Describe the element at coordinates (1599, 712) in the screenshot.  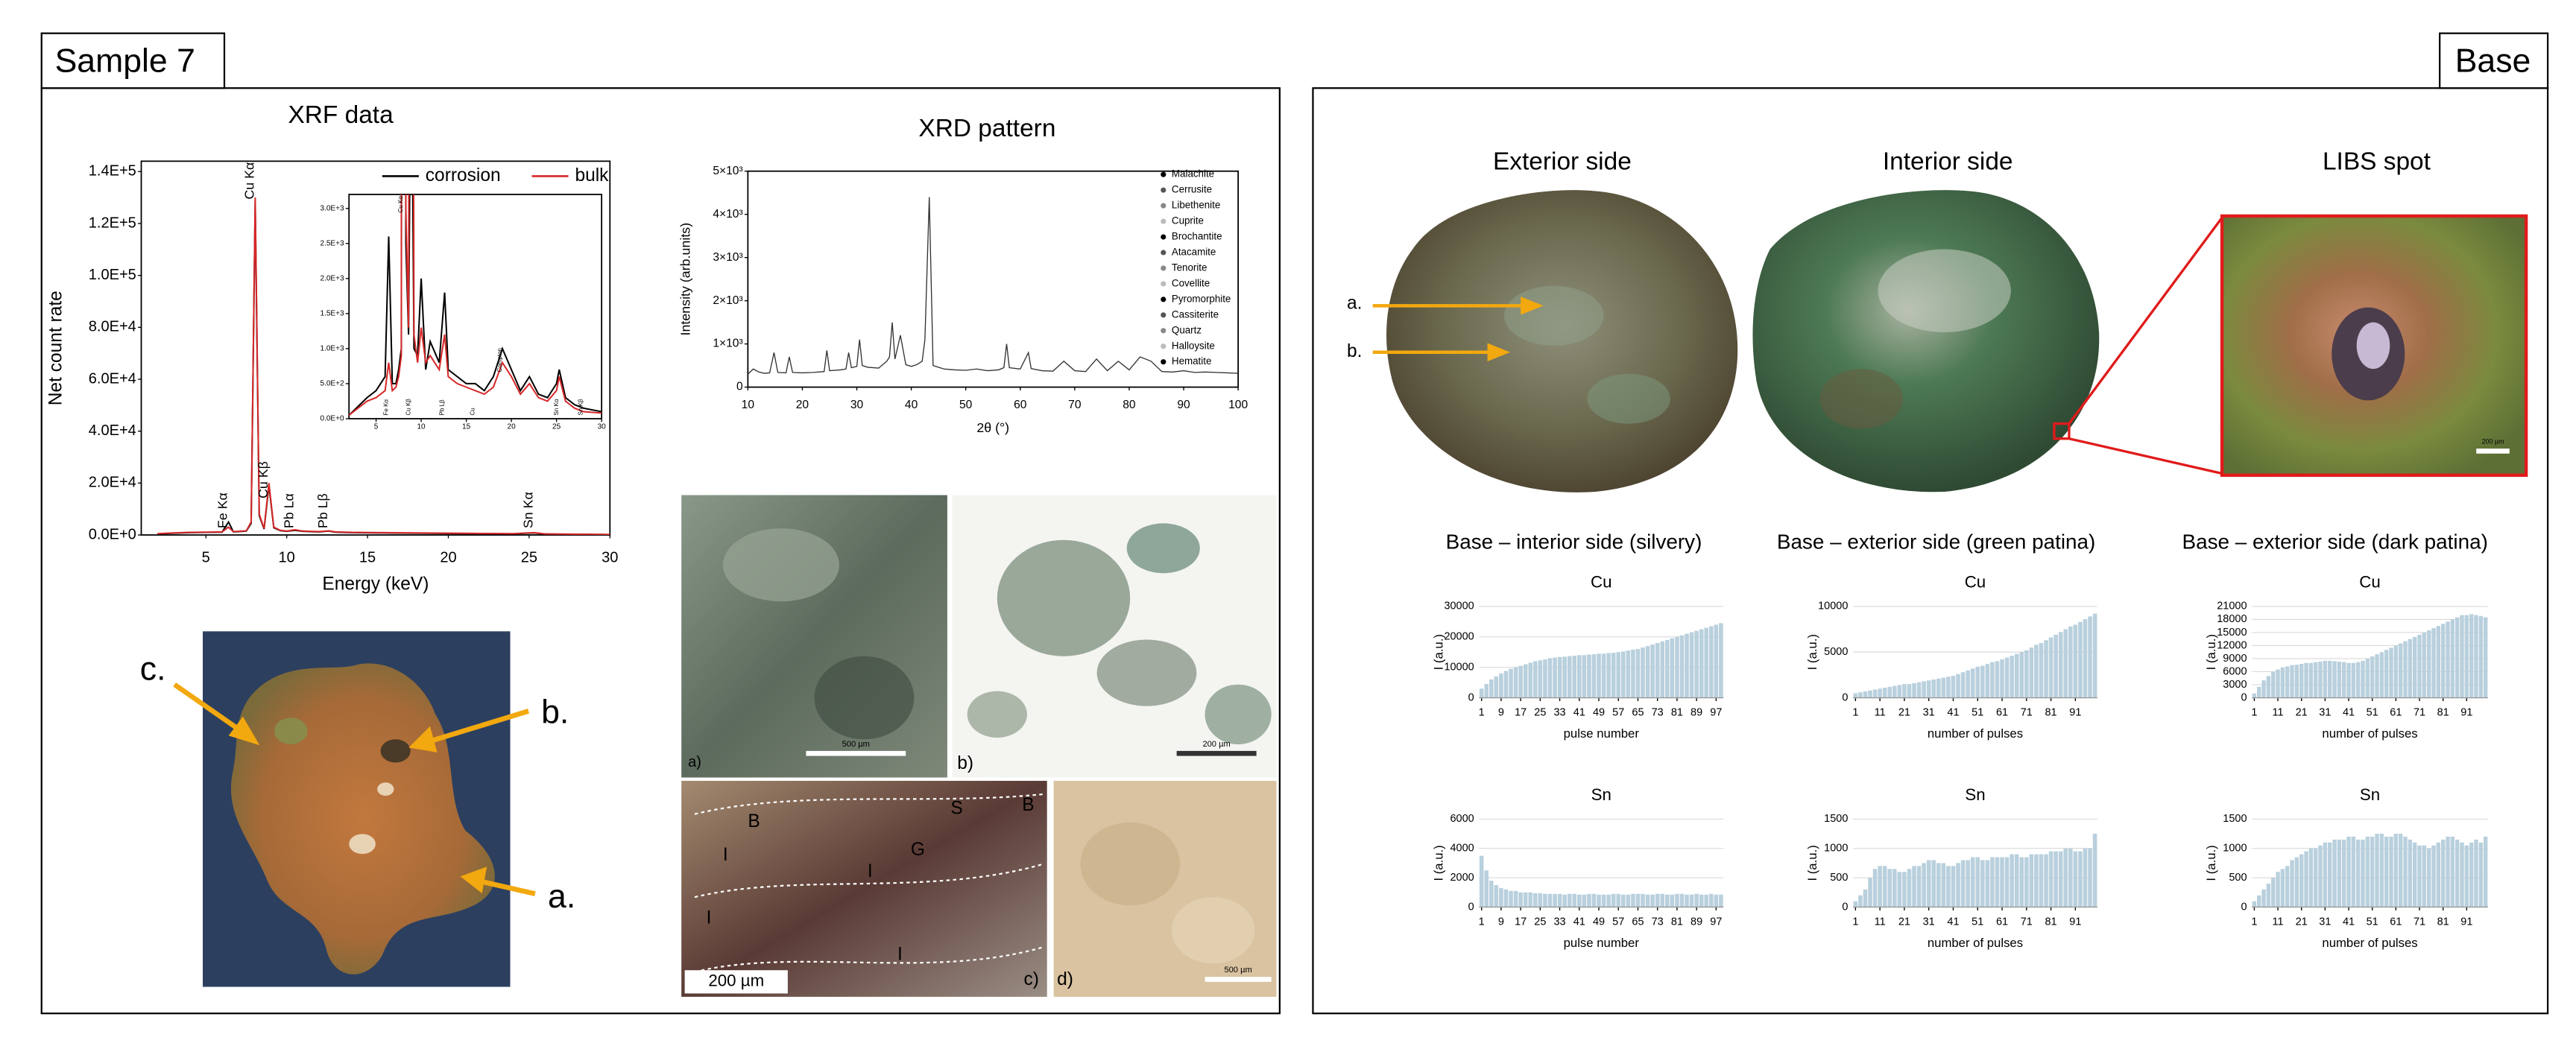
I see `x-tick-label: 49` at that location.